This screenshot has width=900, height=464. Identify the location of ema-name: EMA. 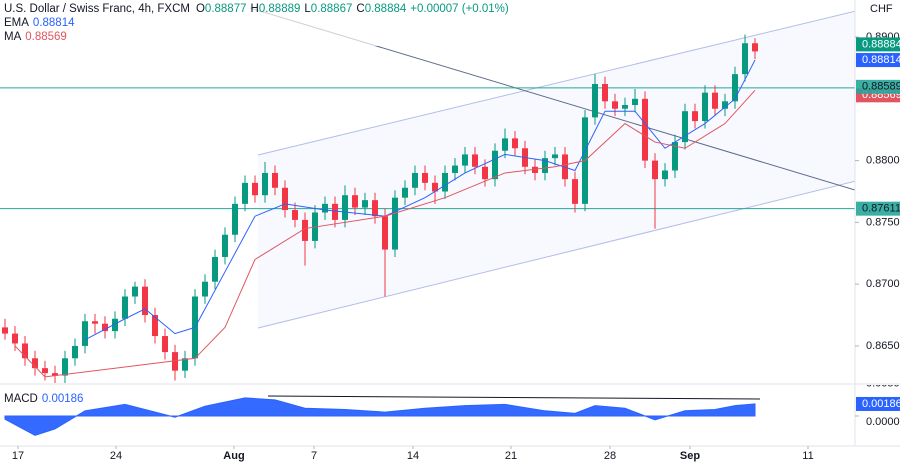
(16, 23).